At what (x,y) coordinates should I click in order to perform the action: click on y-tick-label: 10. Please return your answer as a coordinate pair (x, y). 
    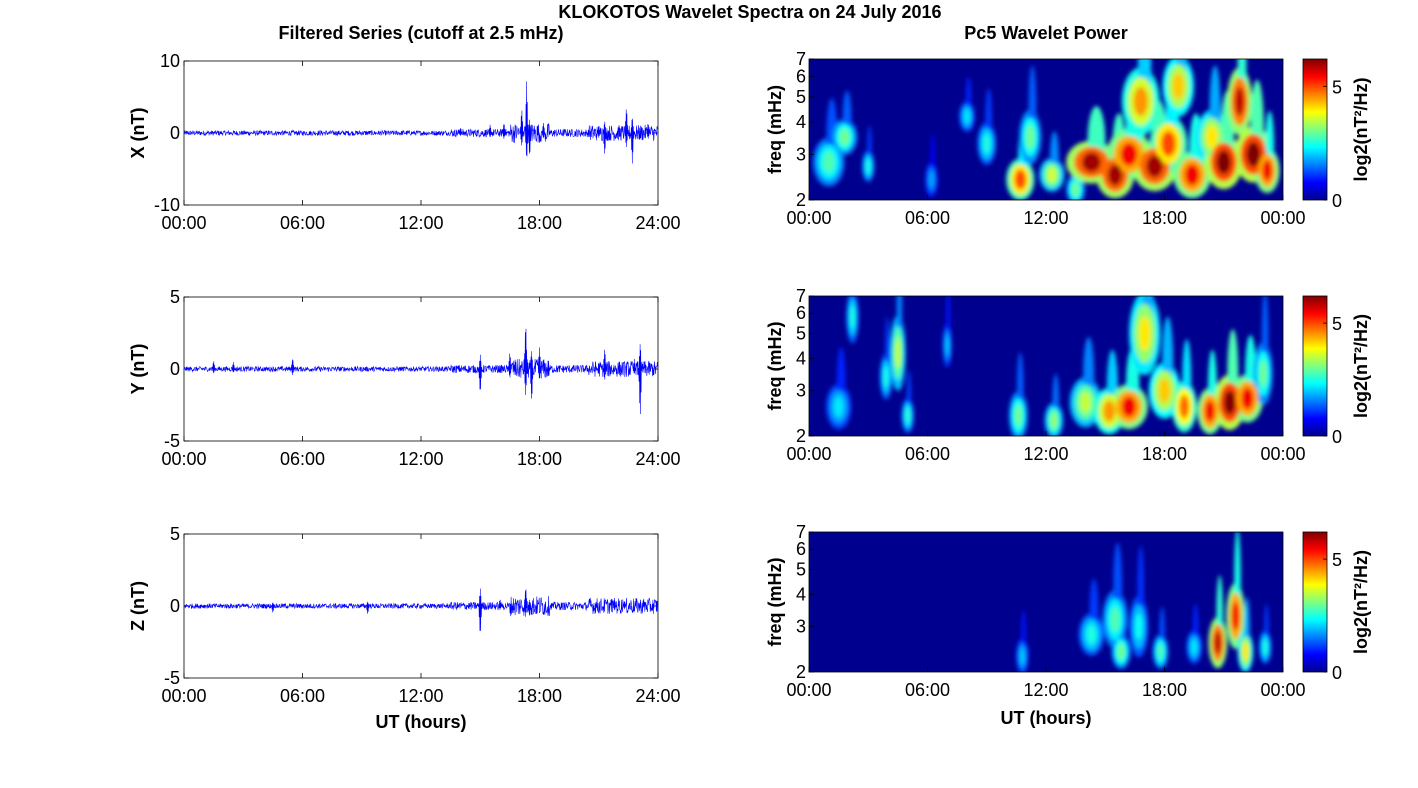
    Looking at the image, I should click on (170, 61).